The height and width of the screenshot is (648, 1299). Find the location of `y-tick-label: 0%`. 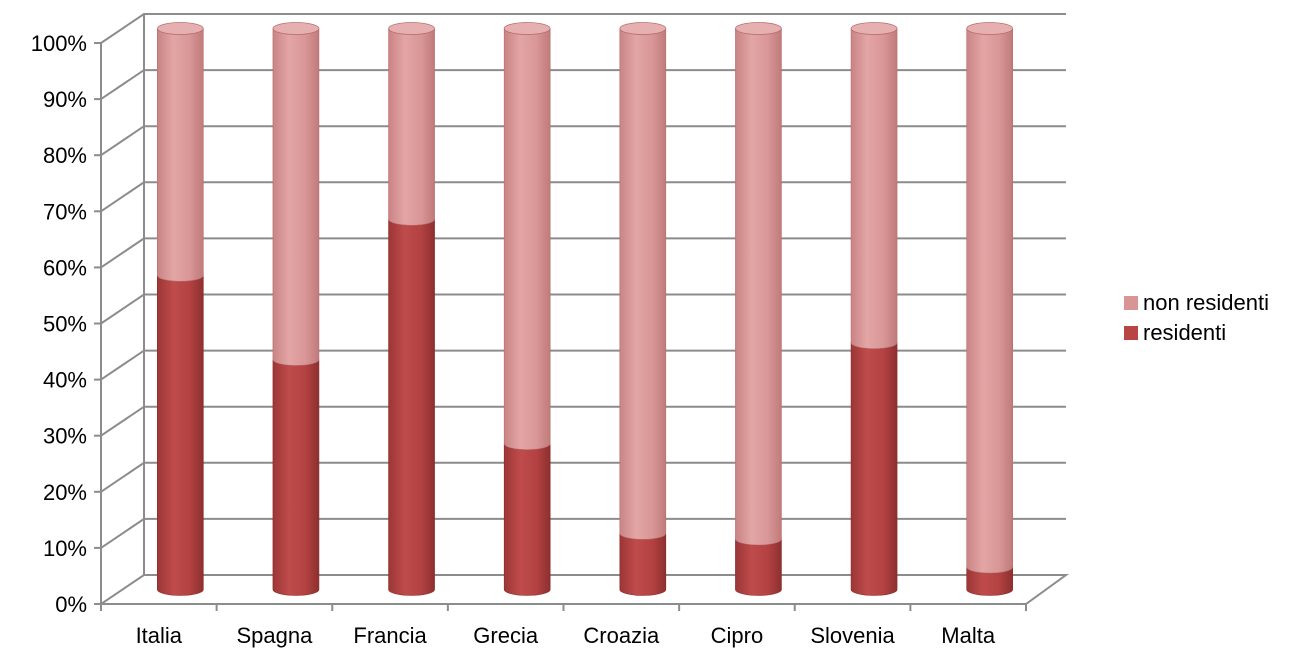

y-tick-label: 0% is located at coordinates (71, 604).